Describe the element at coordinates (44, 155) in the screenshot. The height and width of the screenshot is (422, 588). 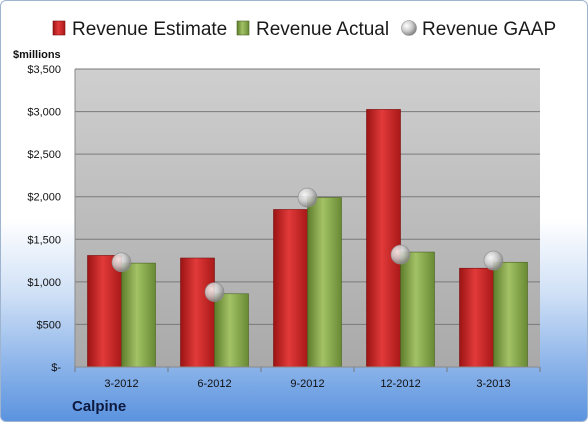
I see `y-tick-label: $2,500` at that location.